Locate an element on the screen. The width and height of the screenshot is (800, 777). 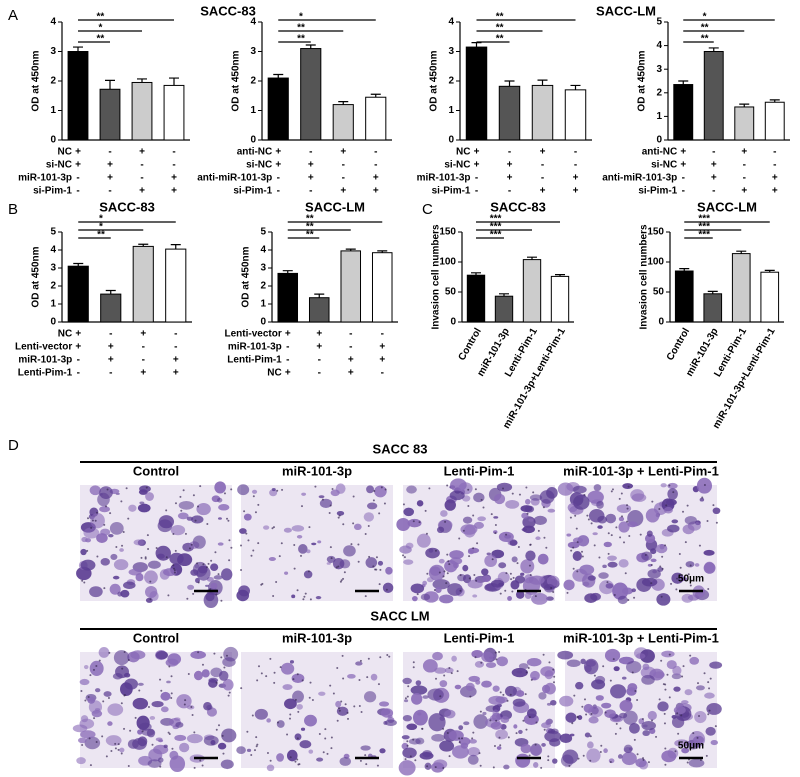
condition-label: si-NC is located at coordinates (259, 165).